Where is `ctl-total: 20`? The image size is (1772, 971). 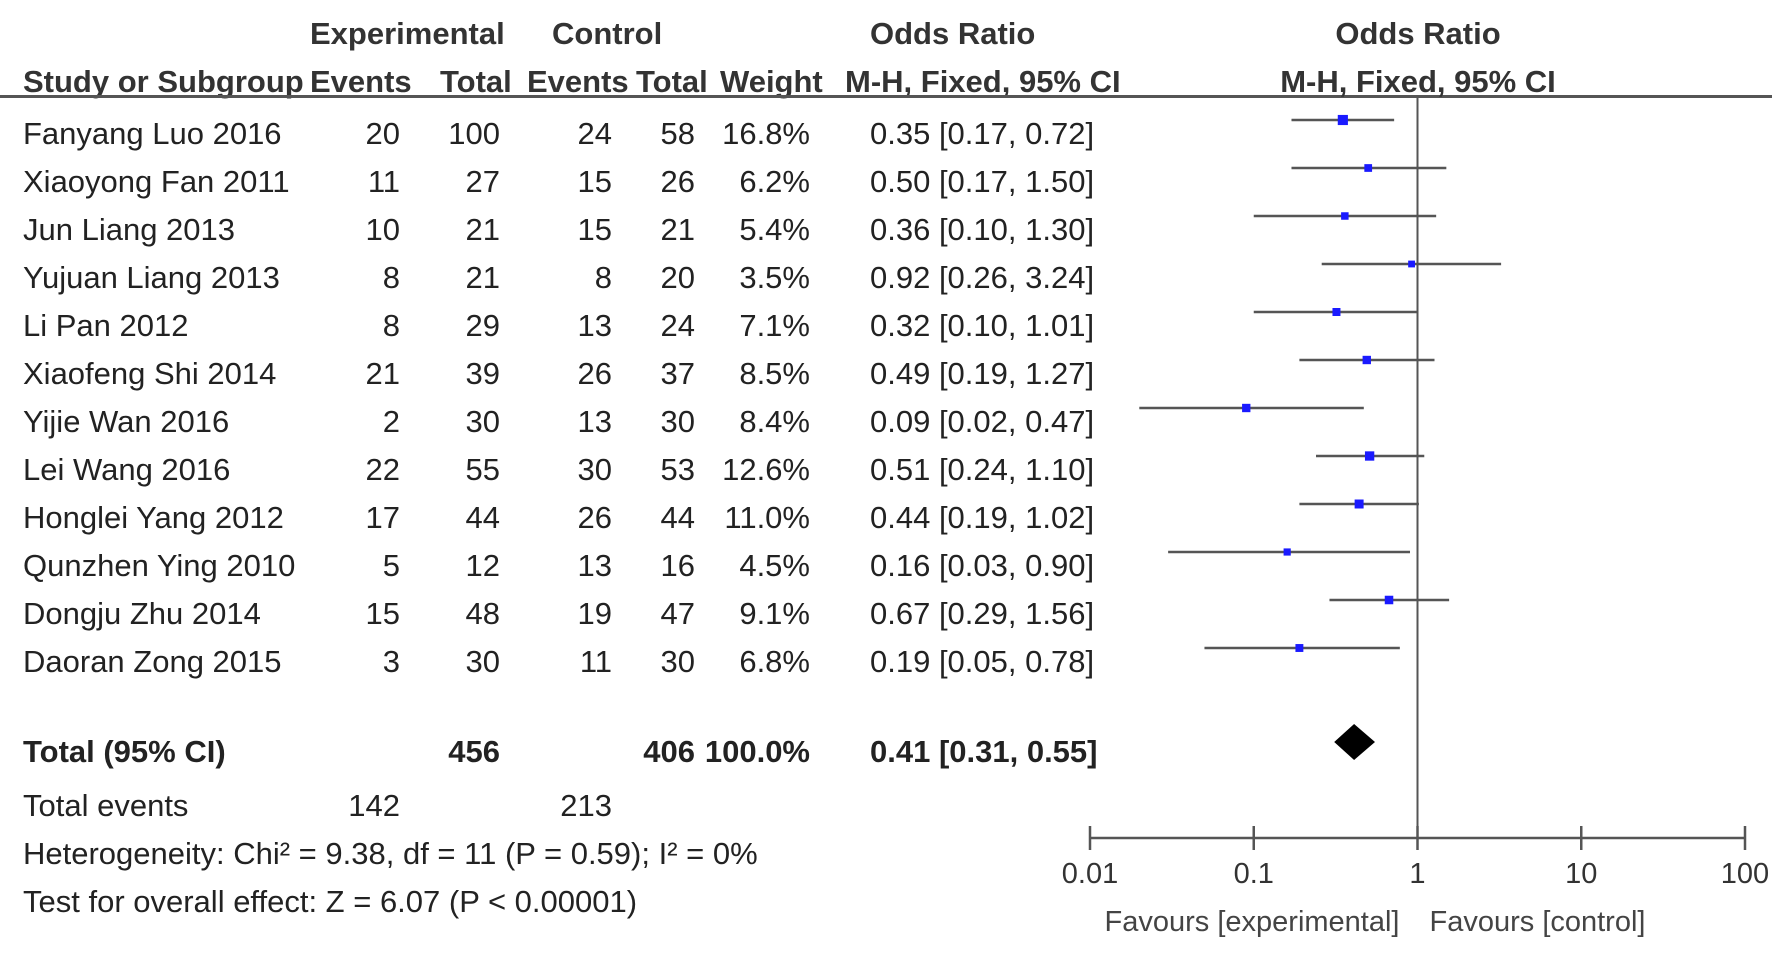 ctl-total: 20 is located at coordinates (677, 277).